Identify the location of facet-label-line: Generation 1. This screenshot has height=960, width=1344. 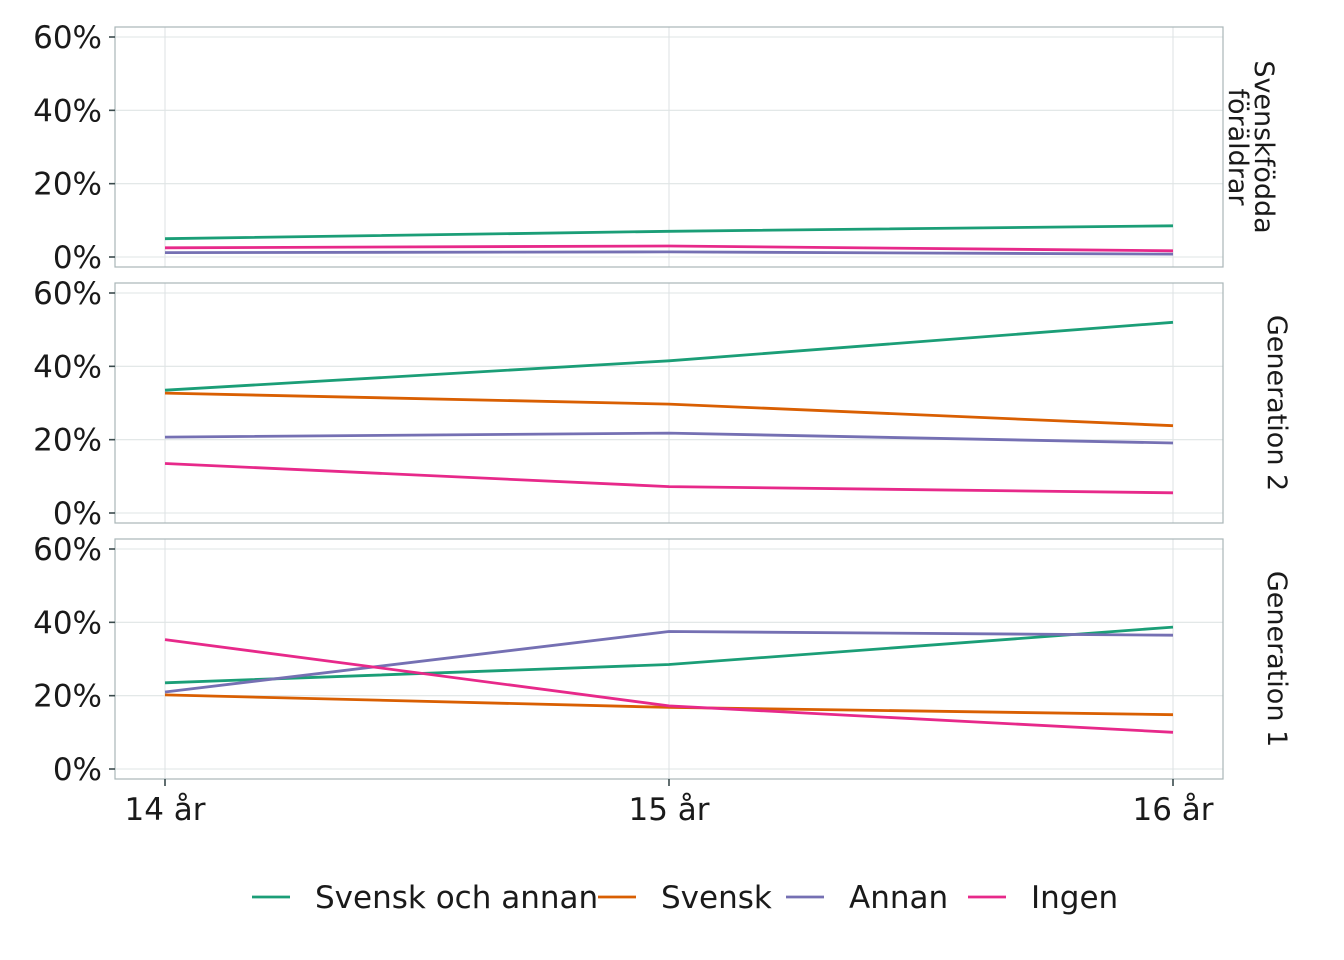
(1276, 659).